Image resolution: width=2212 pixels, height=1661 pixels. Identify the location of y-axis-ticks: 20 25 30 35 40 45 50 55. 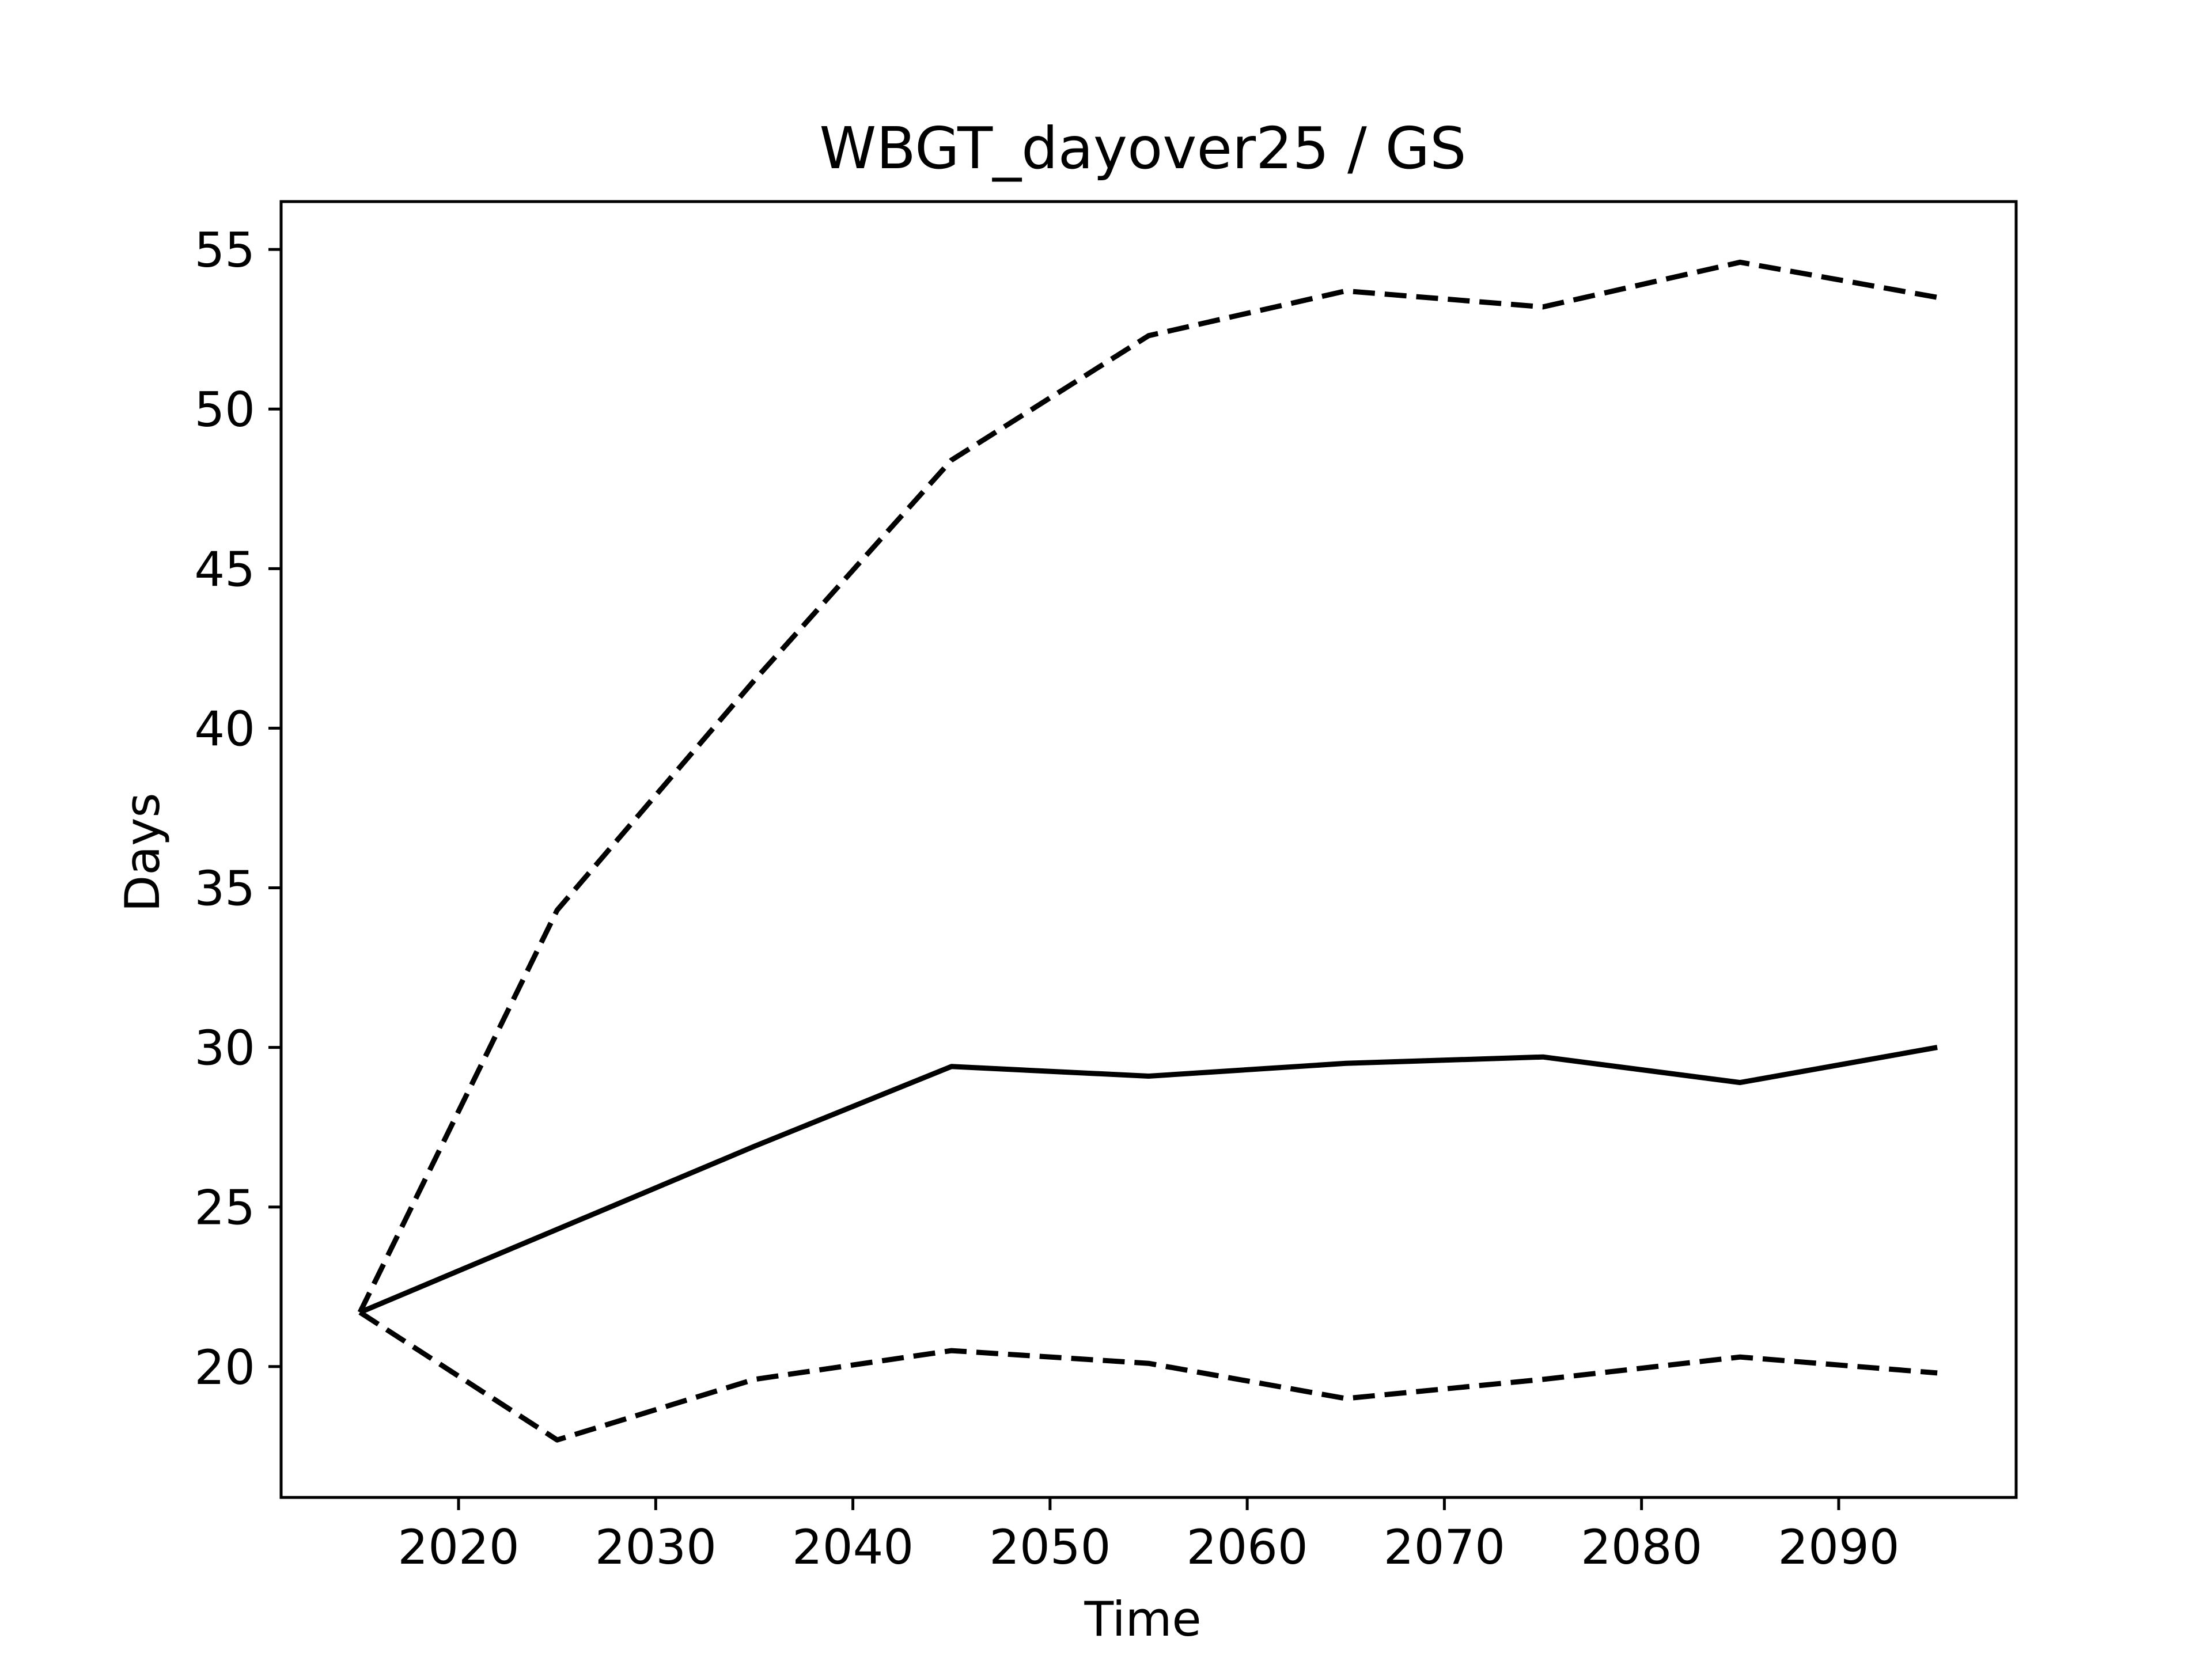
(237, 808).